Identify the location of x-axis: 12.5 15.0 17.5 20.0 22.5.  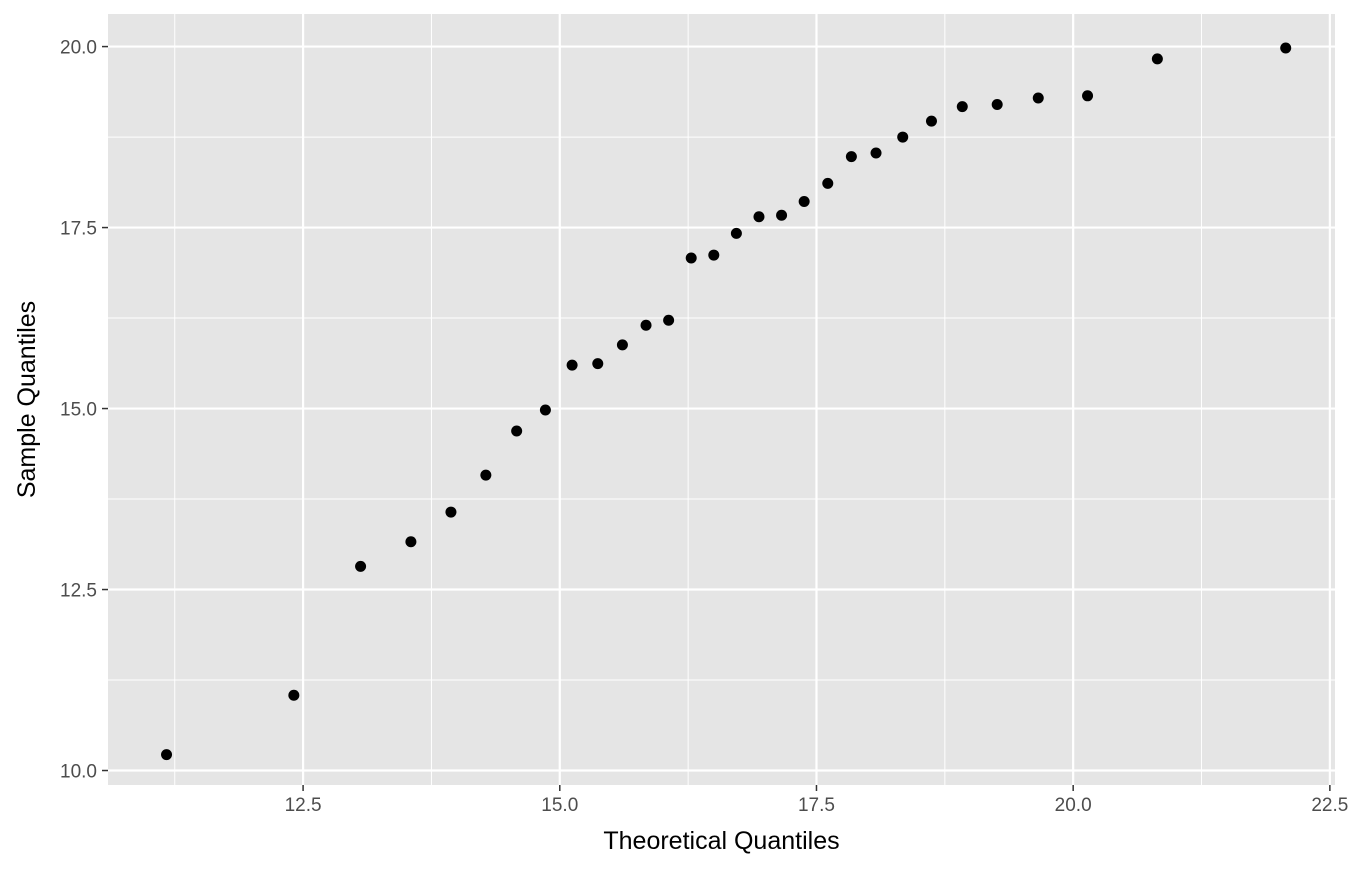
(816, 800).